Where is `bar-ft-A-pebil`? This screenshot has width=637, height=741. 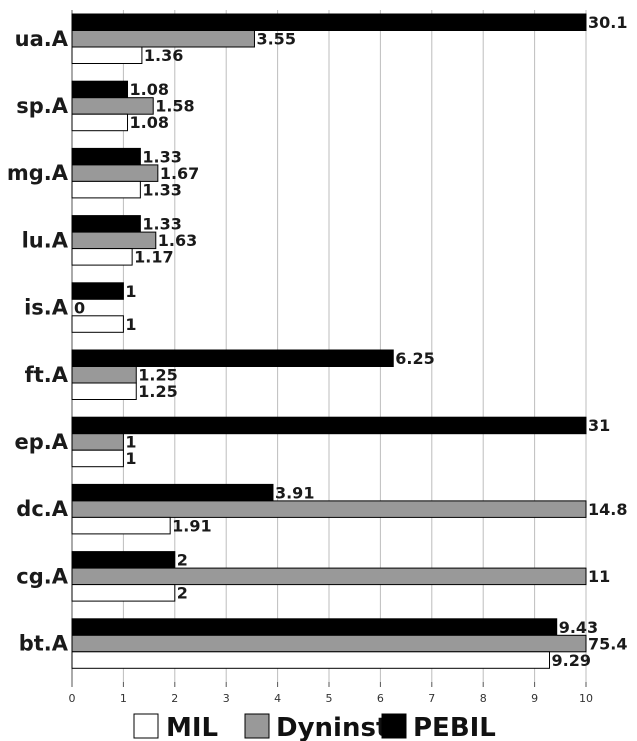
bar-ft-A-pebil is located at coordinates (232, 358).